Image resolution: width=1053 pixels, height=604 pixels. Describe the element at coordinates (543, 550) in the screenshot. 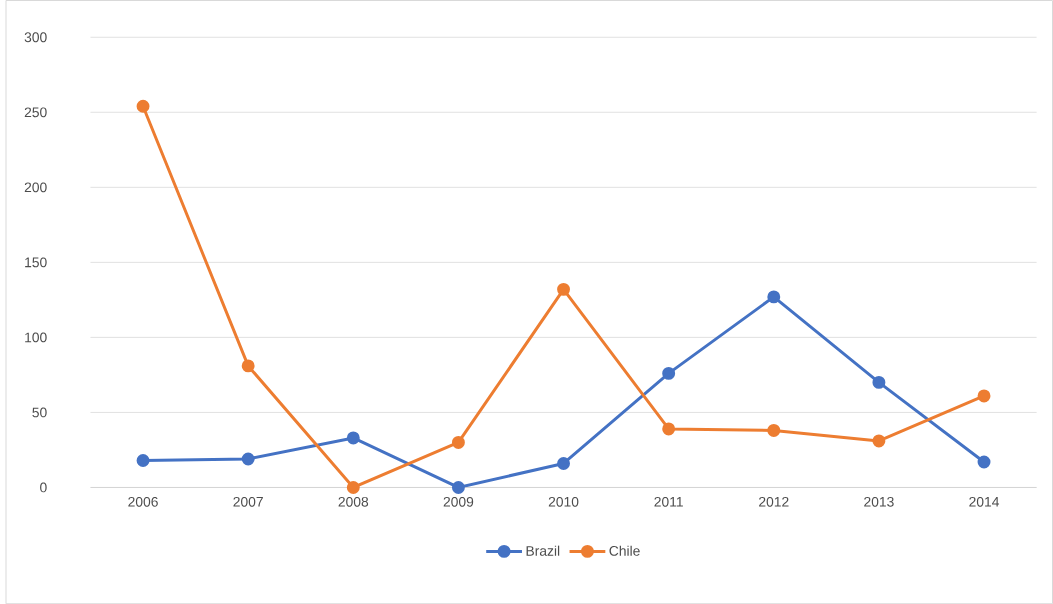

I see `legend-label: Brazil` at that location.